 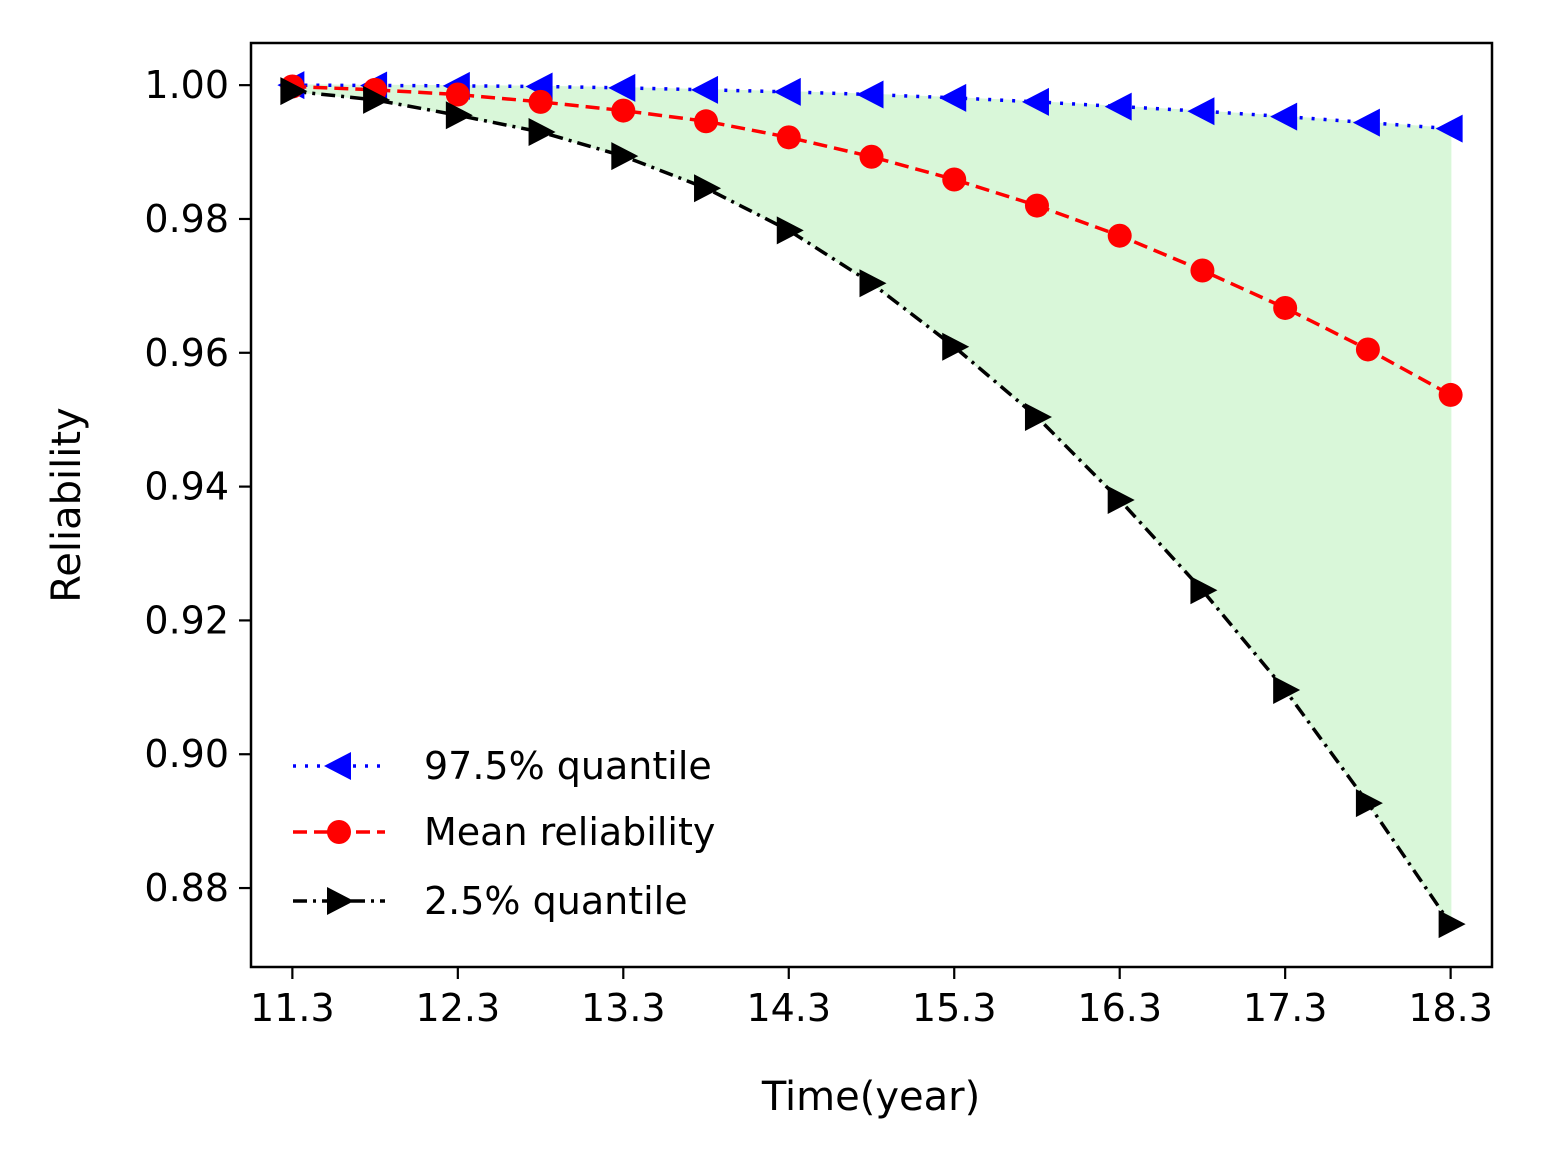 I want to click on x-tick-label-5: 16.3, so click(x=1119, y=1008).